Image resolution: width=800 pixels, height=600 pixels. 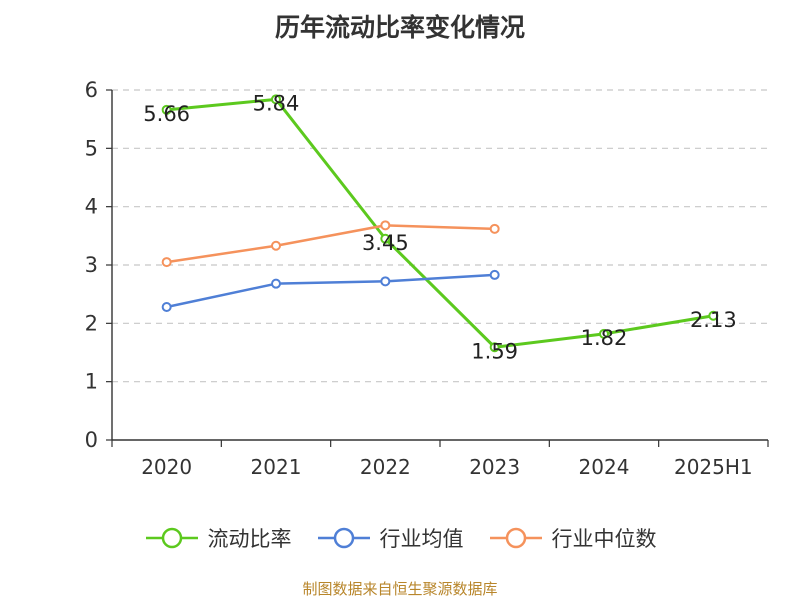 I want to click on y-tick-label: 2, so click(x=91, y=323).